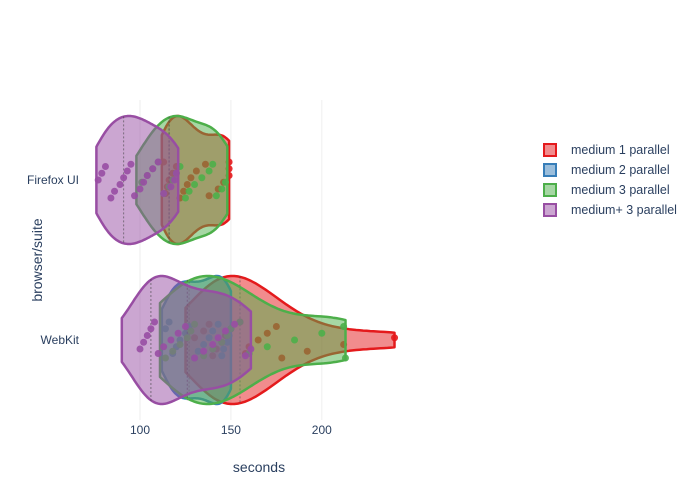 This screenshot has width=700, height=500. What do you see at coordinates (620, 190) in the screenshot?
I see `legend-label: medium 3 parallel` at bounding box center [620, 190].